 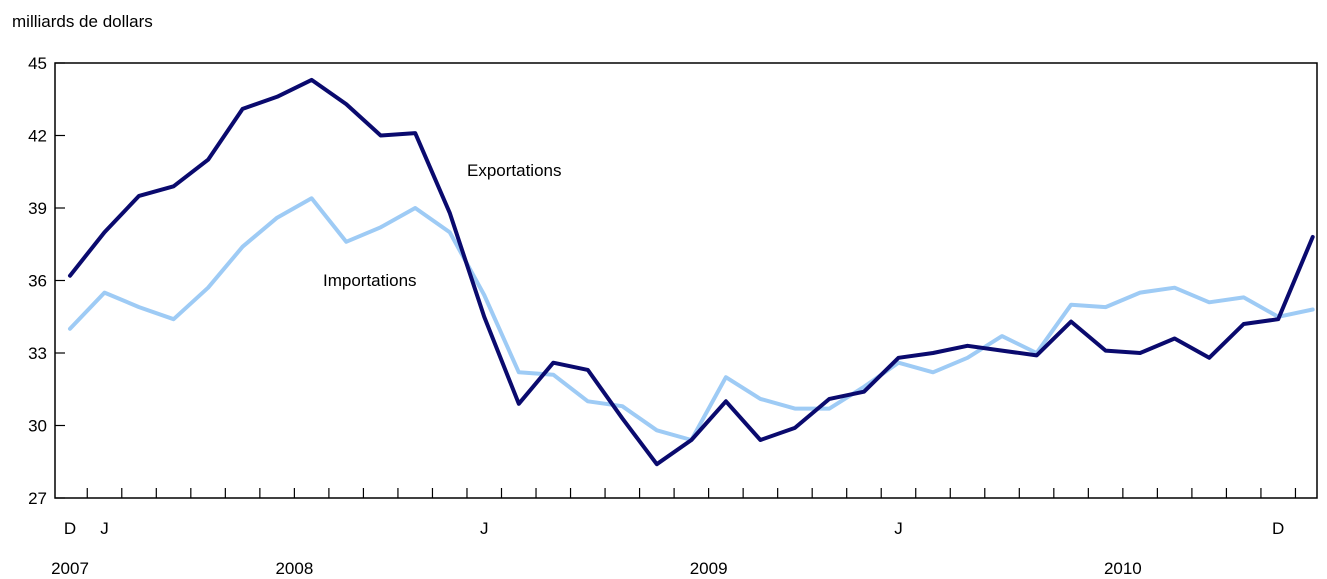 What do you see at coordinates (37, 136) in the screenshot?
I see `y-tick-label: 42` at bounding box center [37, 136].